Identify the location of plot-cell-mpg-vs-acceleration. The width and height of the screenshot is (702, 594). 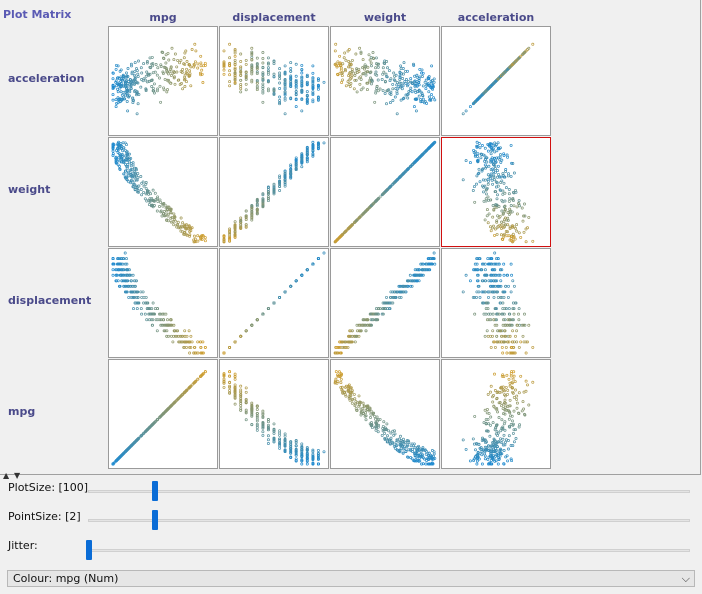
(496, 414).